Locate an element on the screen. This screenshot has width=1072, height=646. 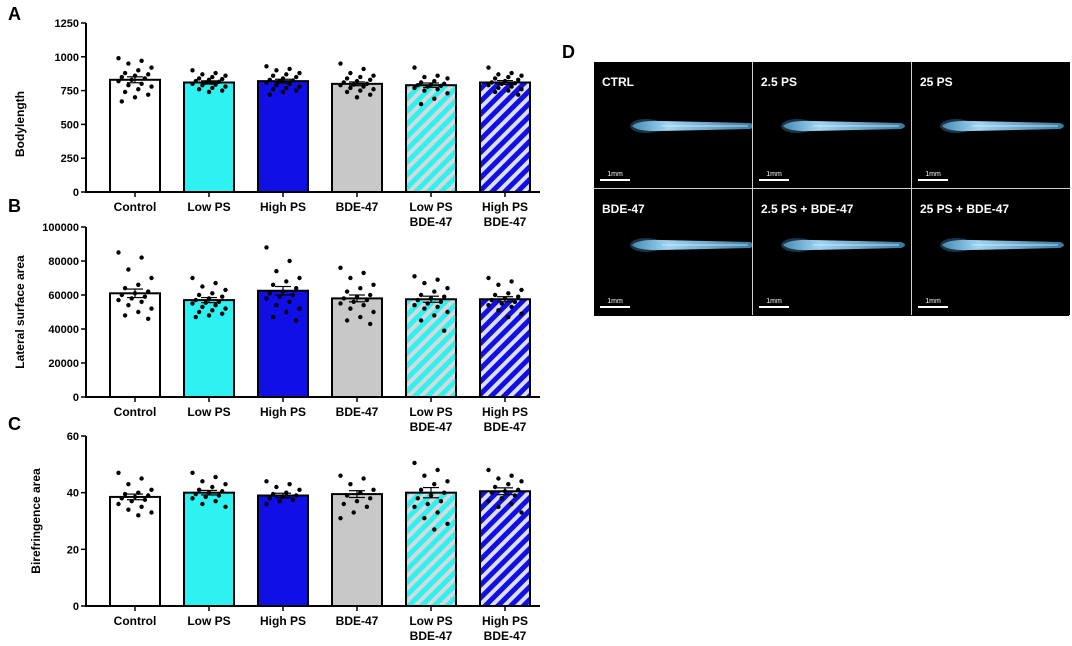
bar-a-low-ps is located at coordinates (209, 137).